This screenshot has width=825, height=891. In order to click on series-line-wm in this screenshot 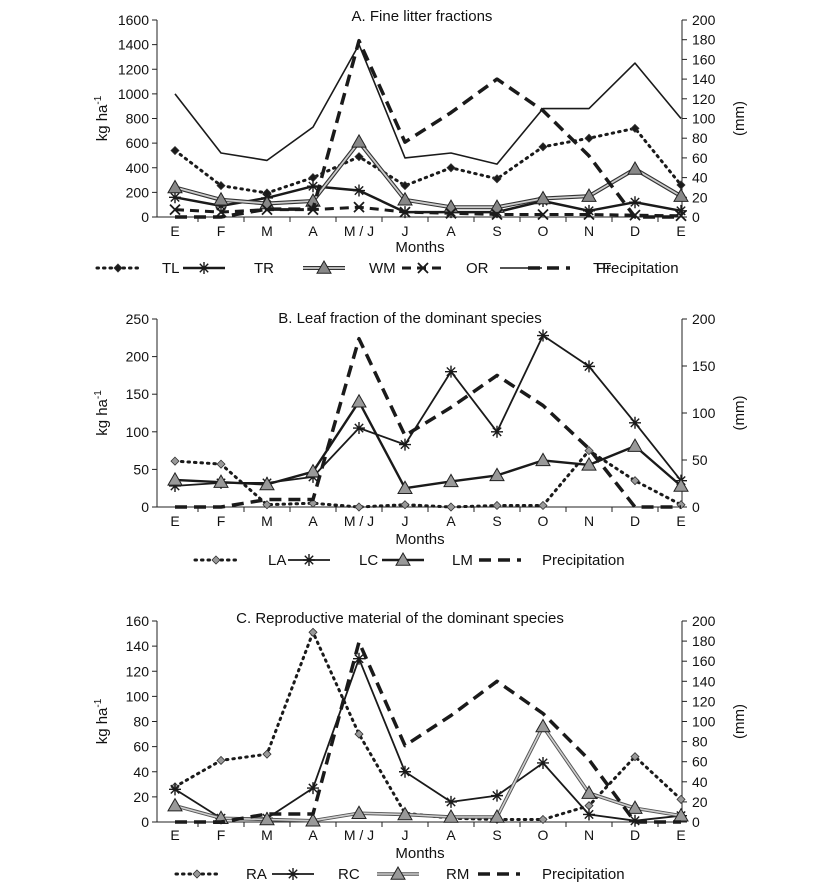, I will do `click(428, 174)`.